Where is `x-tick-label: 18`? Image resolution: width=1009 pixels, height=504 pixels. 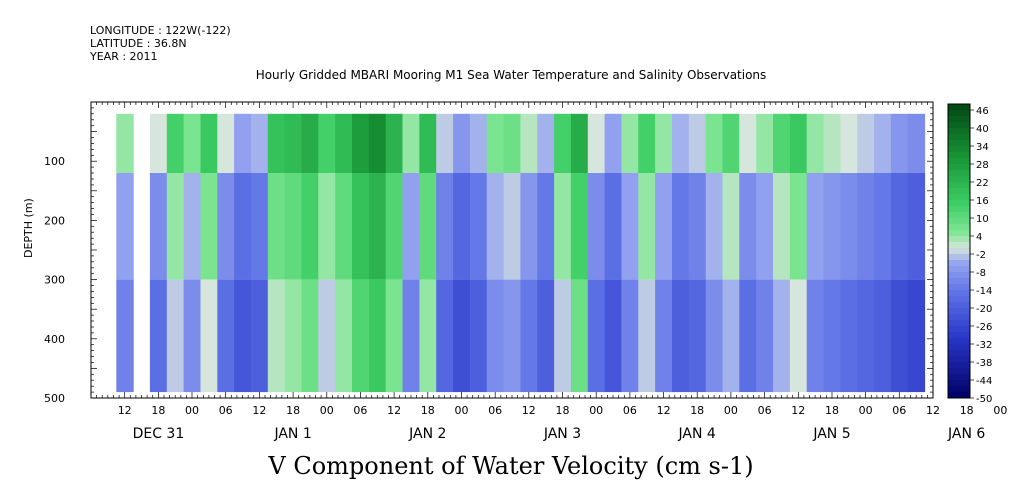
x-tick-label: 18 is located at coordinates (967, 410).